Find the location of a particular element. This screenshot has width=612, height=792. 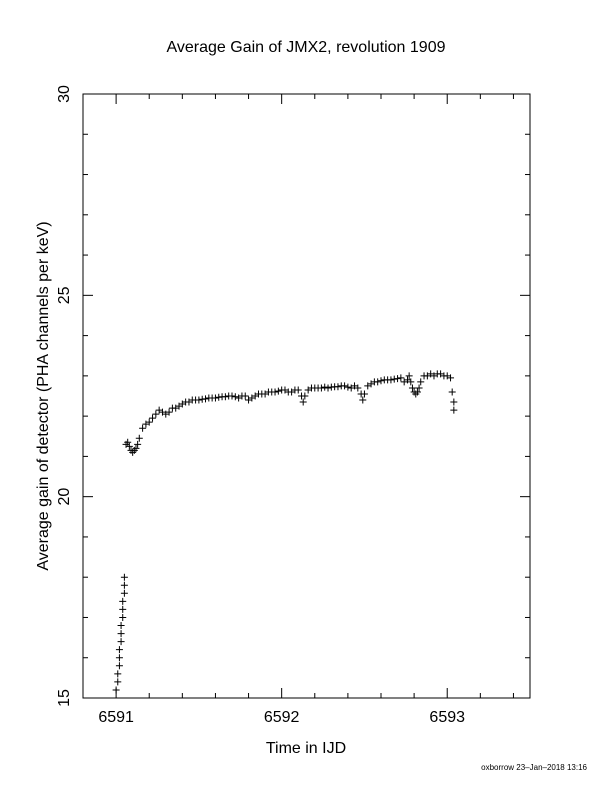

x-axis-label: Time in IJD is located at coordinates (306, 748).